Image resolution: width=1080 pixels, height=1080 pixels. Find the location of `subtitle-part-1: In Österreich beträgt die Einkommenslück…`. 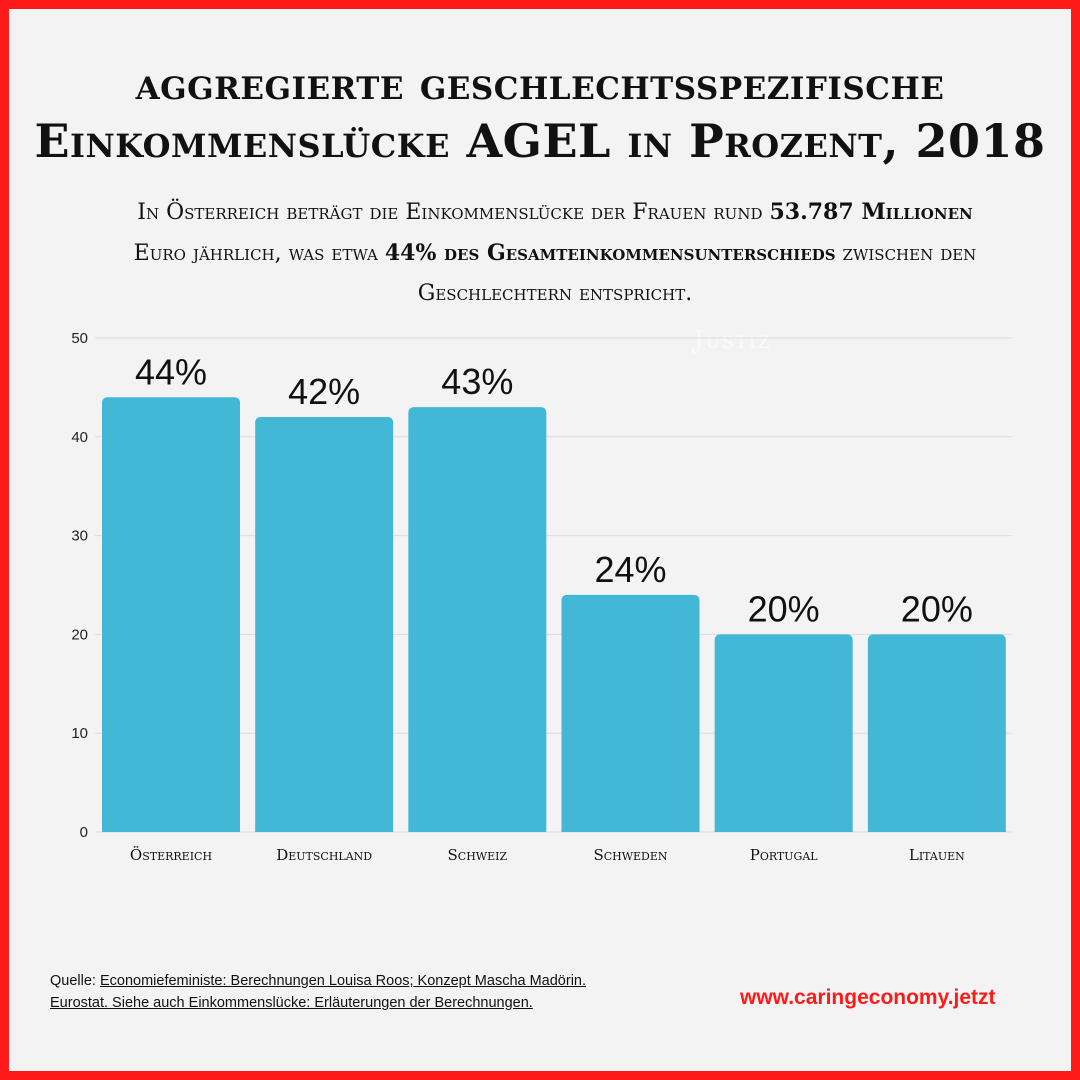

subtitle-part-1: In Österreich beträgt die Einkommenslück… is located at coordinates (453, 212).